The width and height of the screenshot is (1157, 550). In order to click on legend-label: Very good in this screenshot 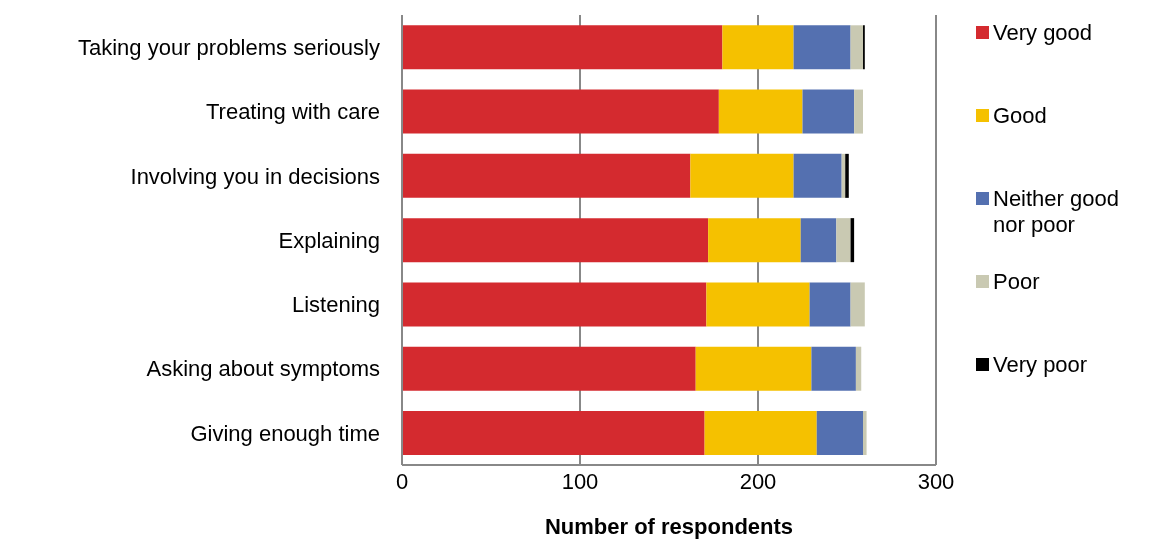, I will do `click(1043, 33)`.